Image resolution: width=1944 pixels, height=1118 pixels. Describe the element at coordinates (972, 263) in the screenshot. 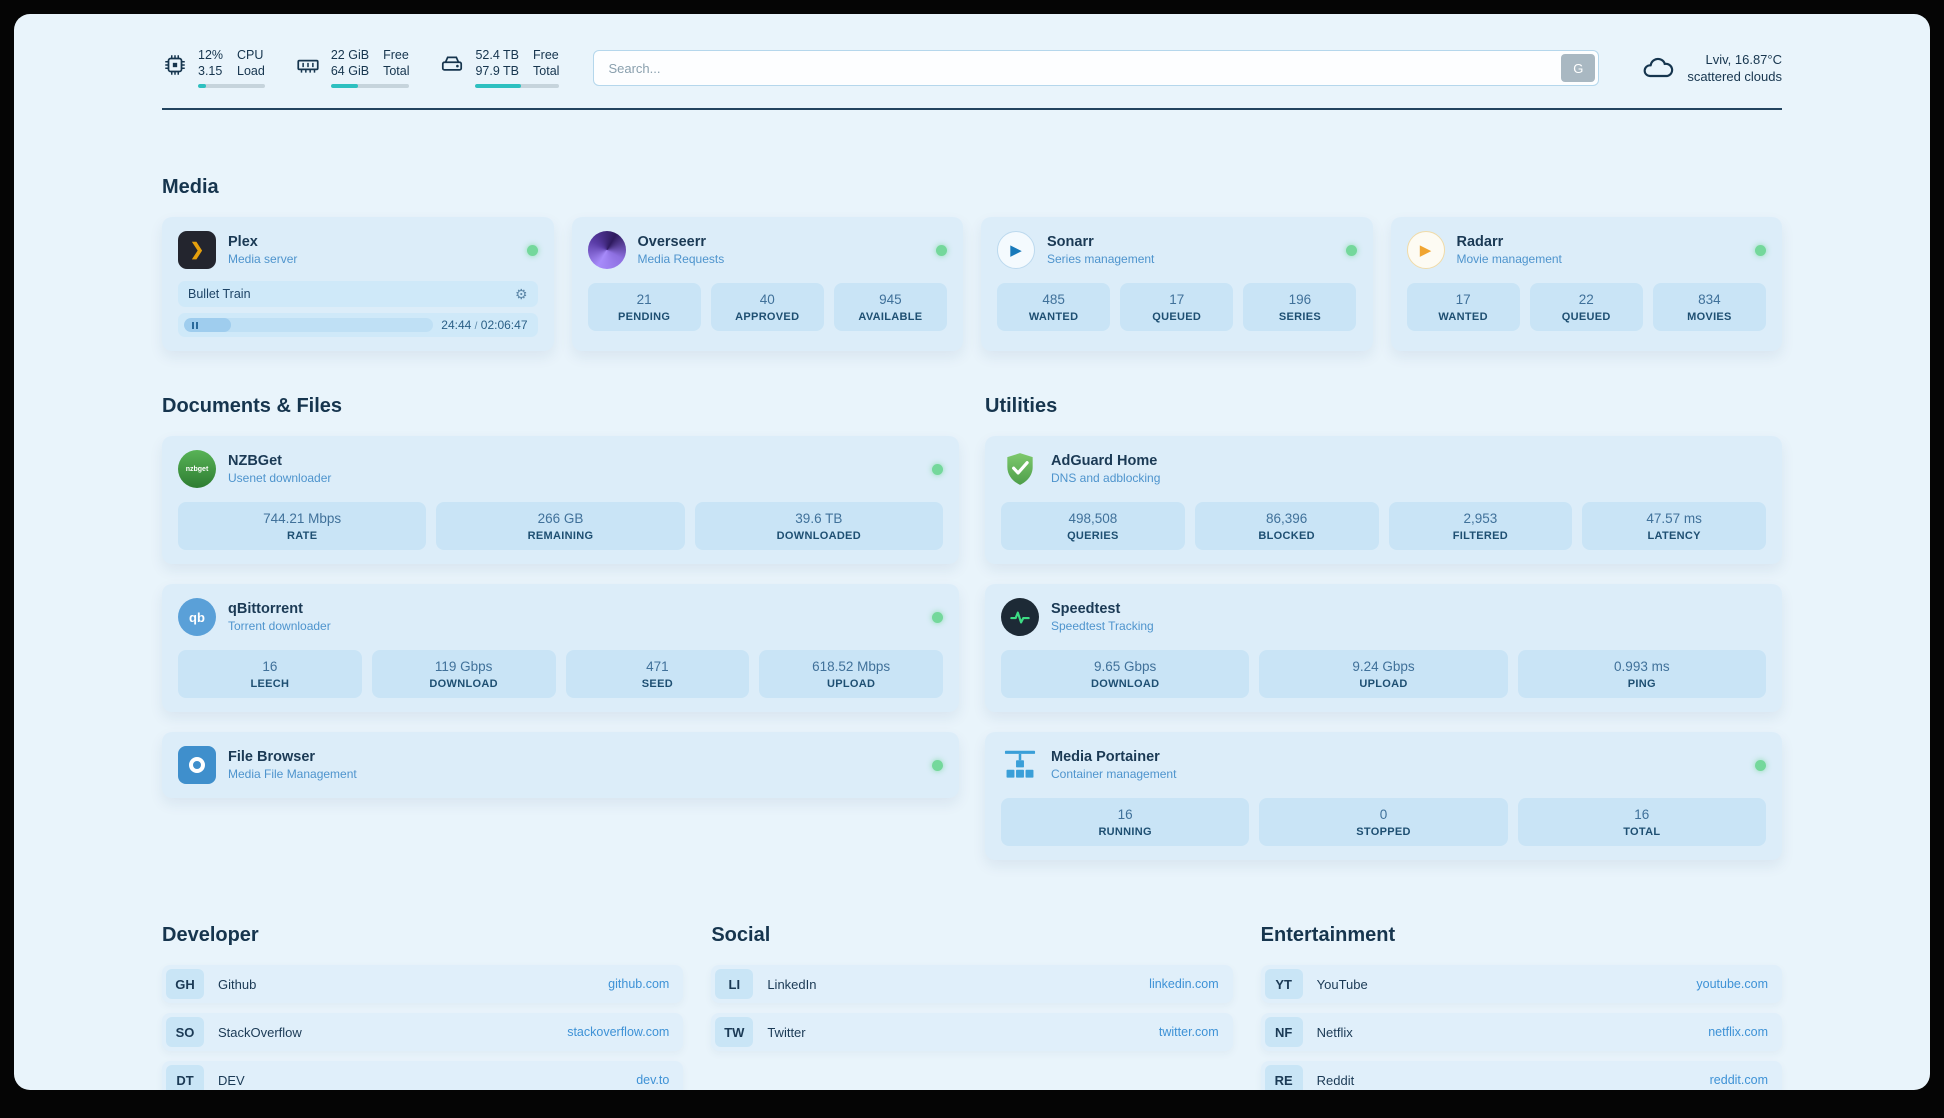

I see `section-media: Media ❯ Plex Media server Bullet Tr` at that location.